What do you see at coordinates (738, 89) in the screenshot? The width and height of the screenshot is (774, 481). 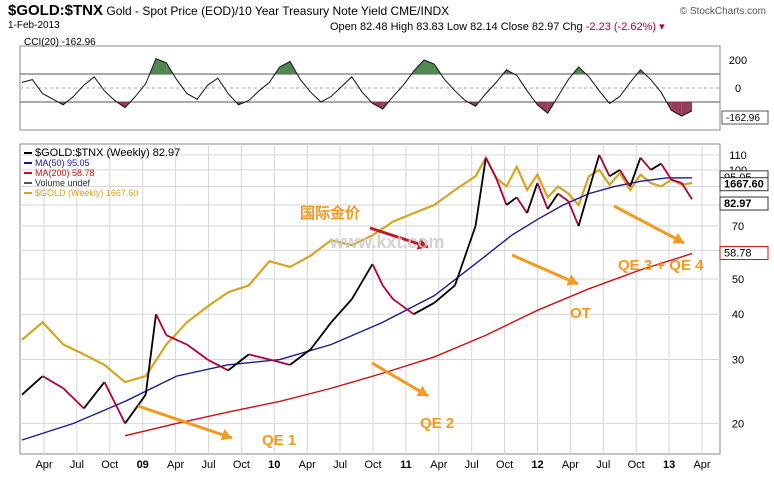 I see `cci-y-tick-1: 0` at bounding box center [738, 89].